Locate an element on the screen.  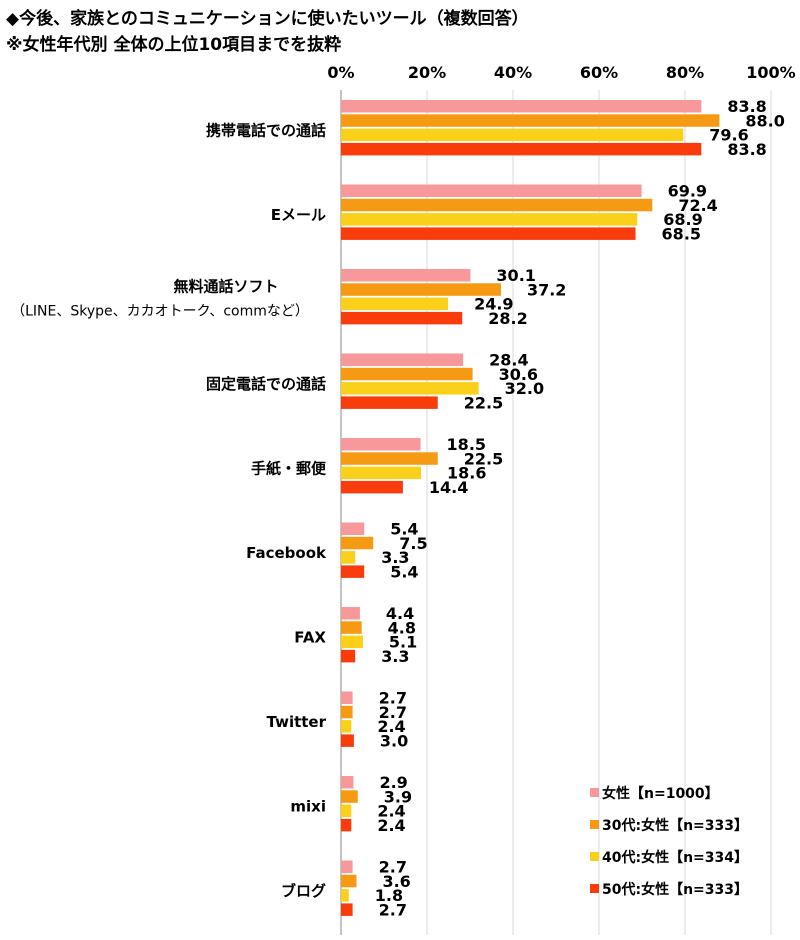
data-label: 3.9 is located at coordinates (398, 796).